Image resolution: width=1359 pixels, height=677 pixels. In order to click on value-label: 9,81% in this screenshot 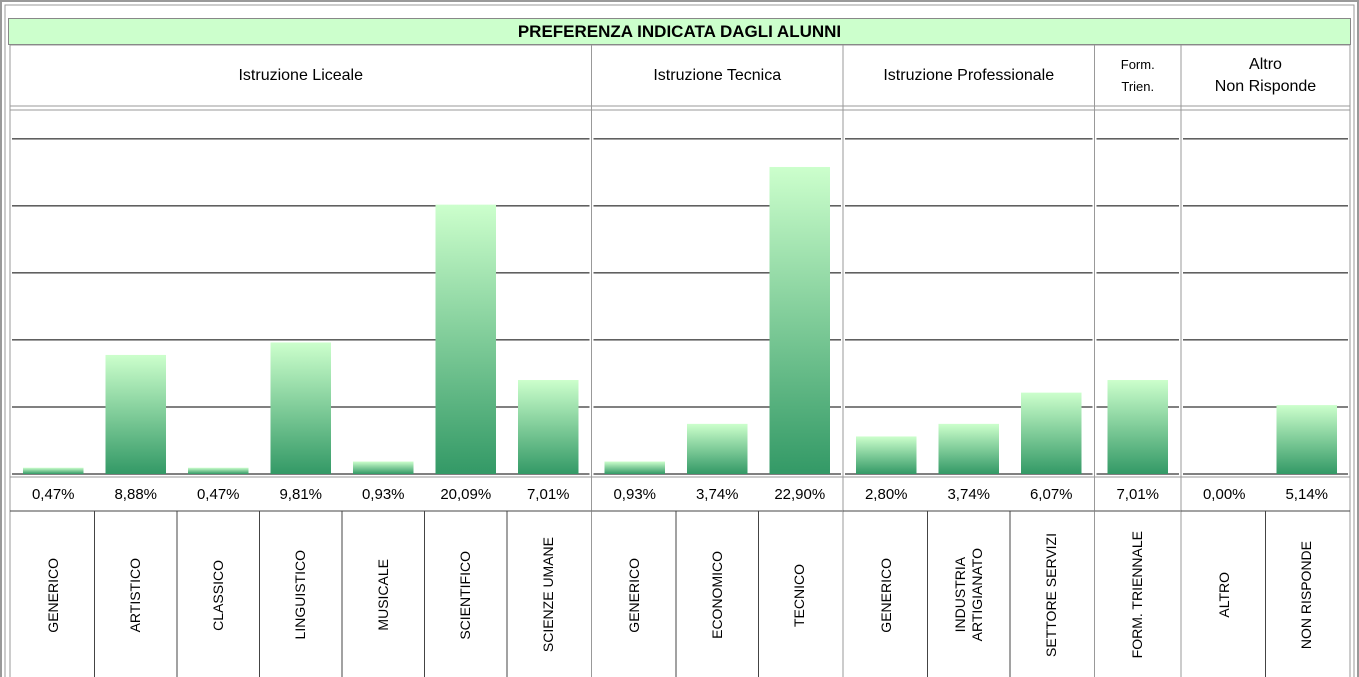, I will do `click(301, 494)`.